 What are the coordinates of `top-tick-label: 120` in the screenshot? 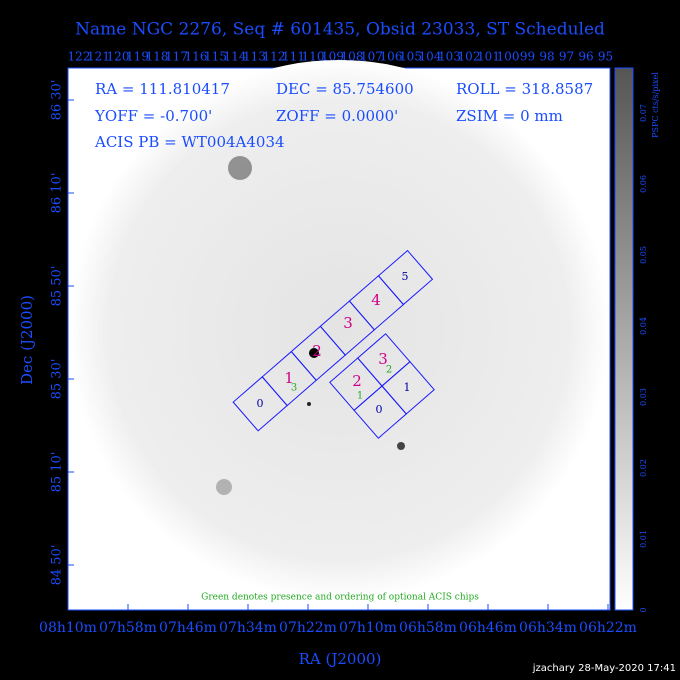 It's located at (118, 57).